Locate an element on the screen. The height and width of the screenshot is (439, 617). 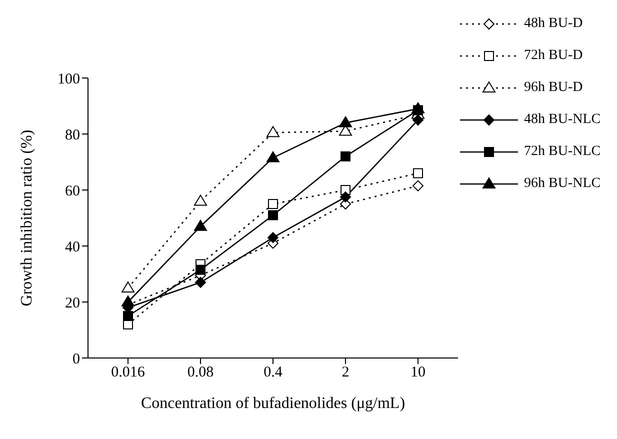
x-tick-label: 2 is located at coordinates (346, 372).